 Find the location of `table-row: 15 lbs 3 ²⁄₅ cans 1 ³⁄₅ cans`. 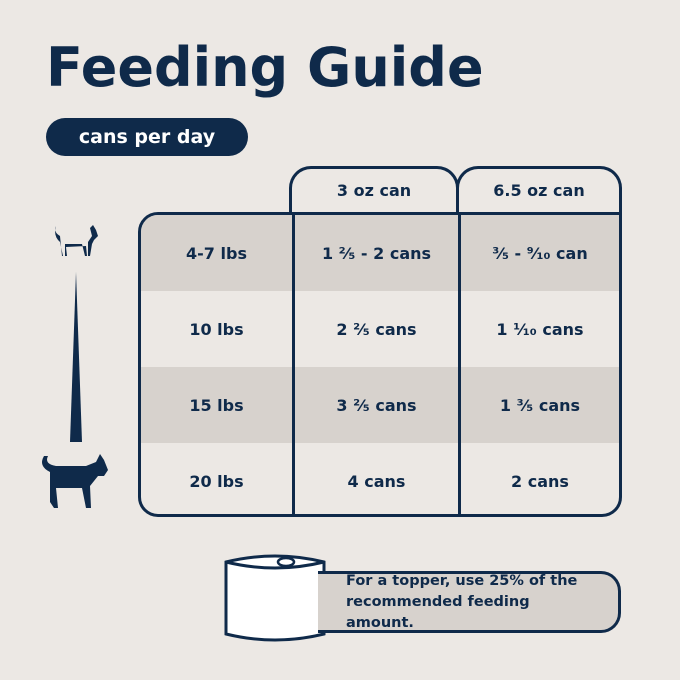

table-row: 15 lbs 3 ²⁄₅ cans 1 ³⁄₅ cans is located at coordinates (380, 405).